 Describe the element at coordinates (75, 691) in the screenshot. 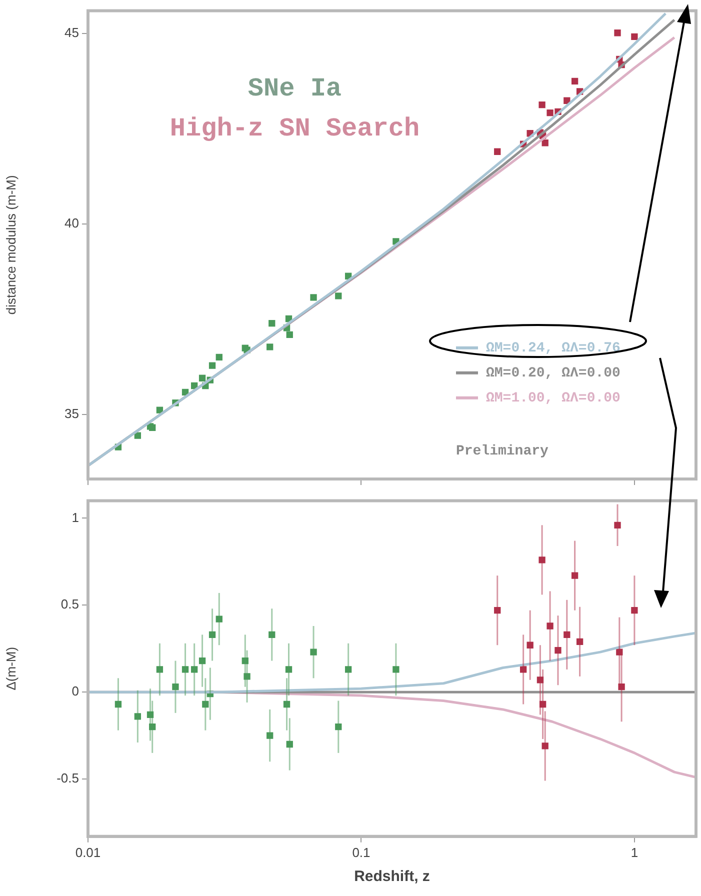

I see `y-tick-label: 0` at that location.